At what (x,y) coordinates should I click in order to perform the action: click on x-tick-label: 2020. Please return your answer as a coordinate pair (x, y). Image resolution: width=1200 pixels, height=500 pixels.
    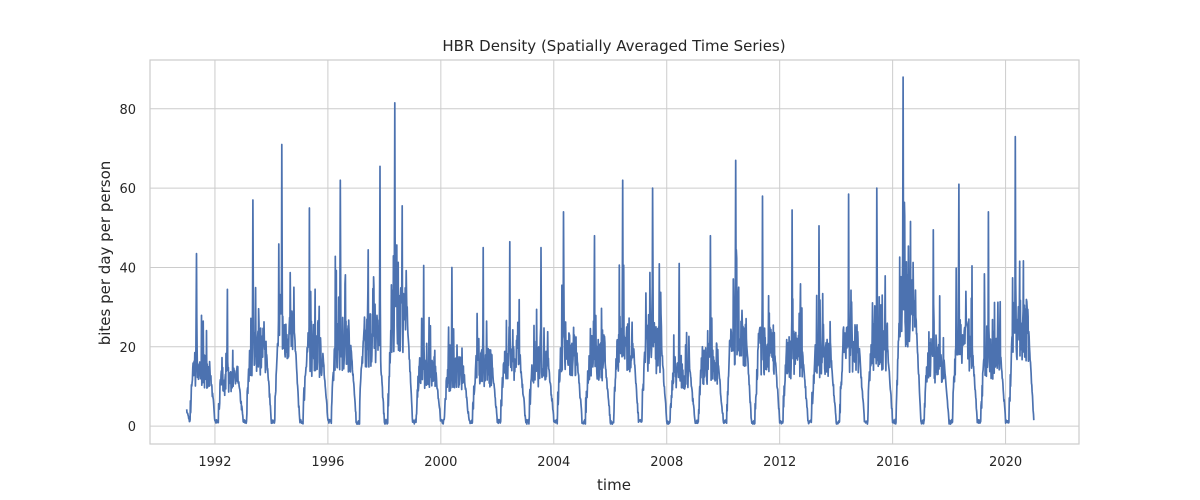
    Looking at the image, I should click on (1005, 462).